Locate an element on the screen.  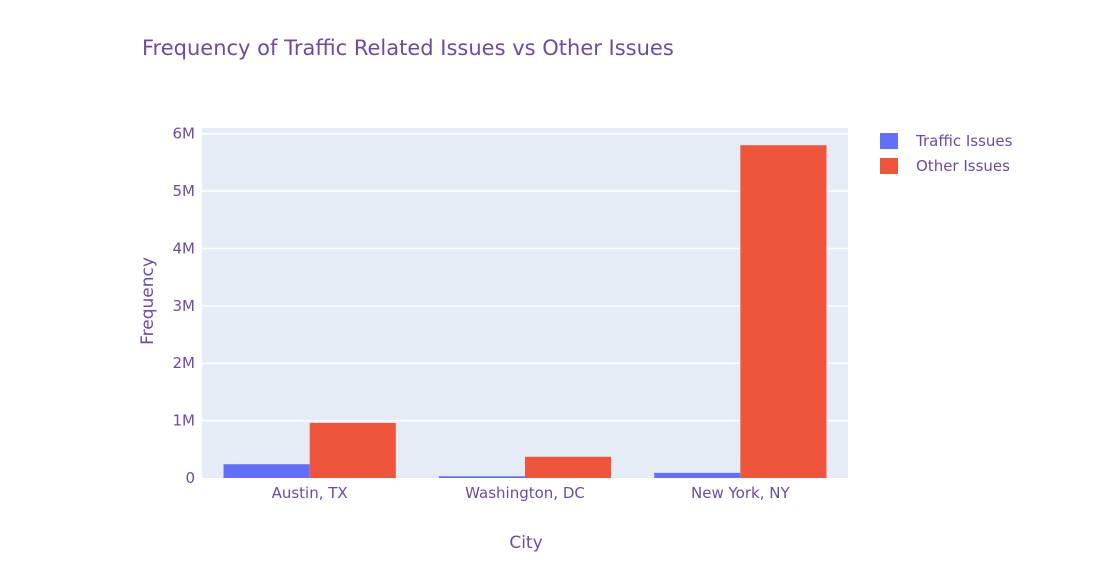
legend-label: Traffic Issues is located at coordinates (964, 141).